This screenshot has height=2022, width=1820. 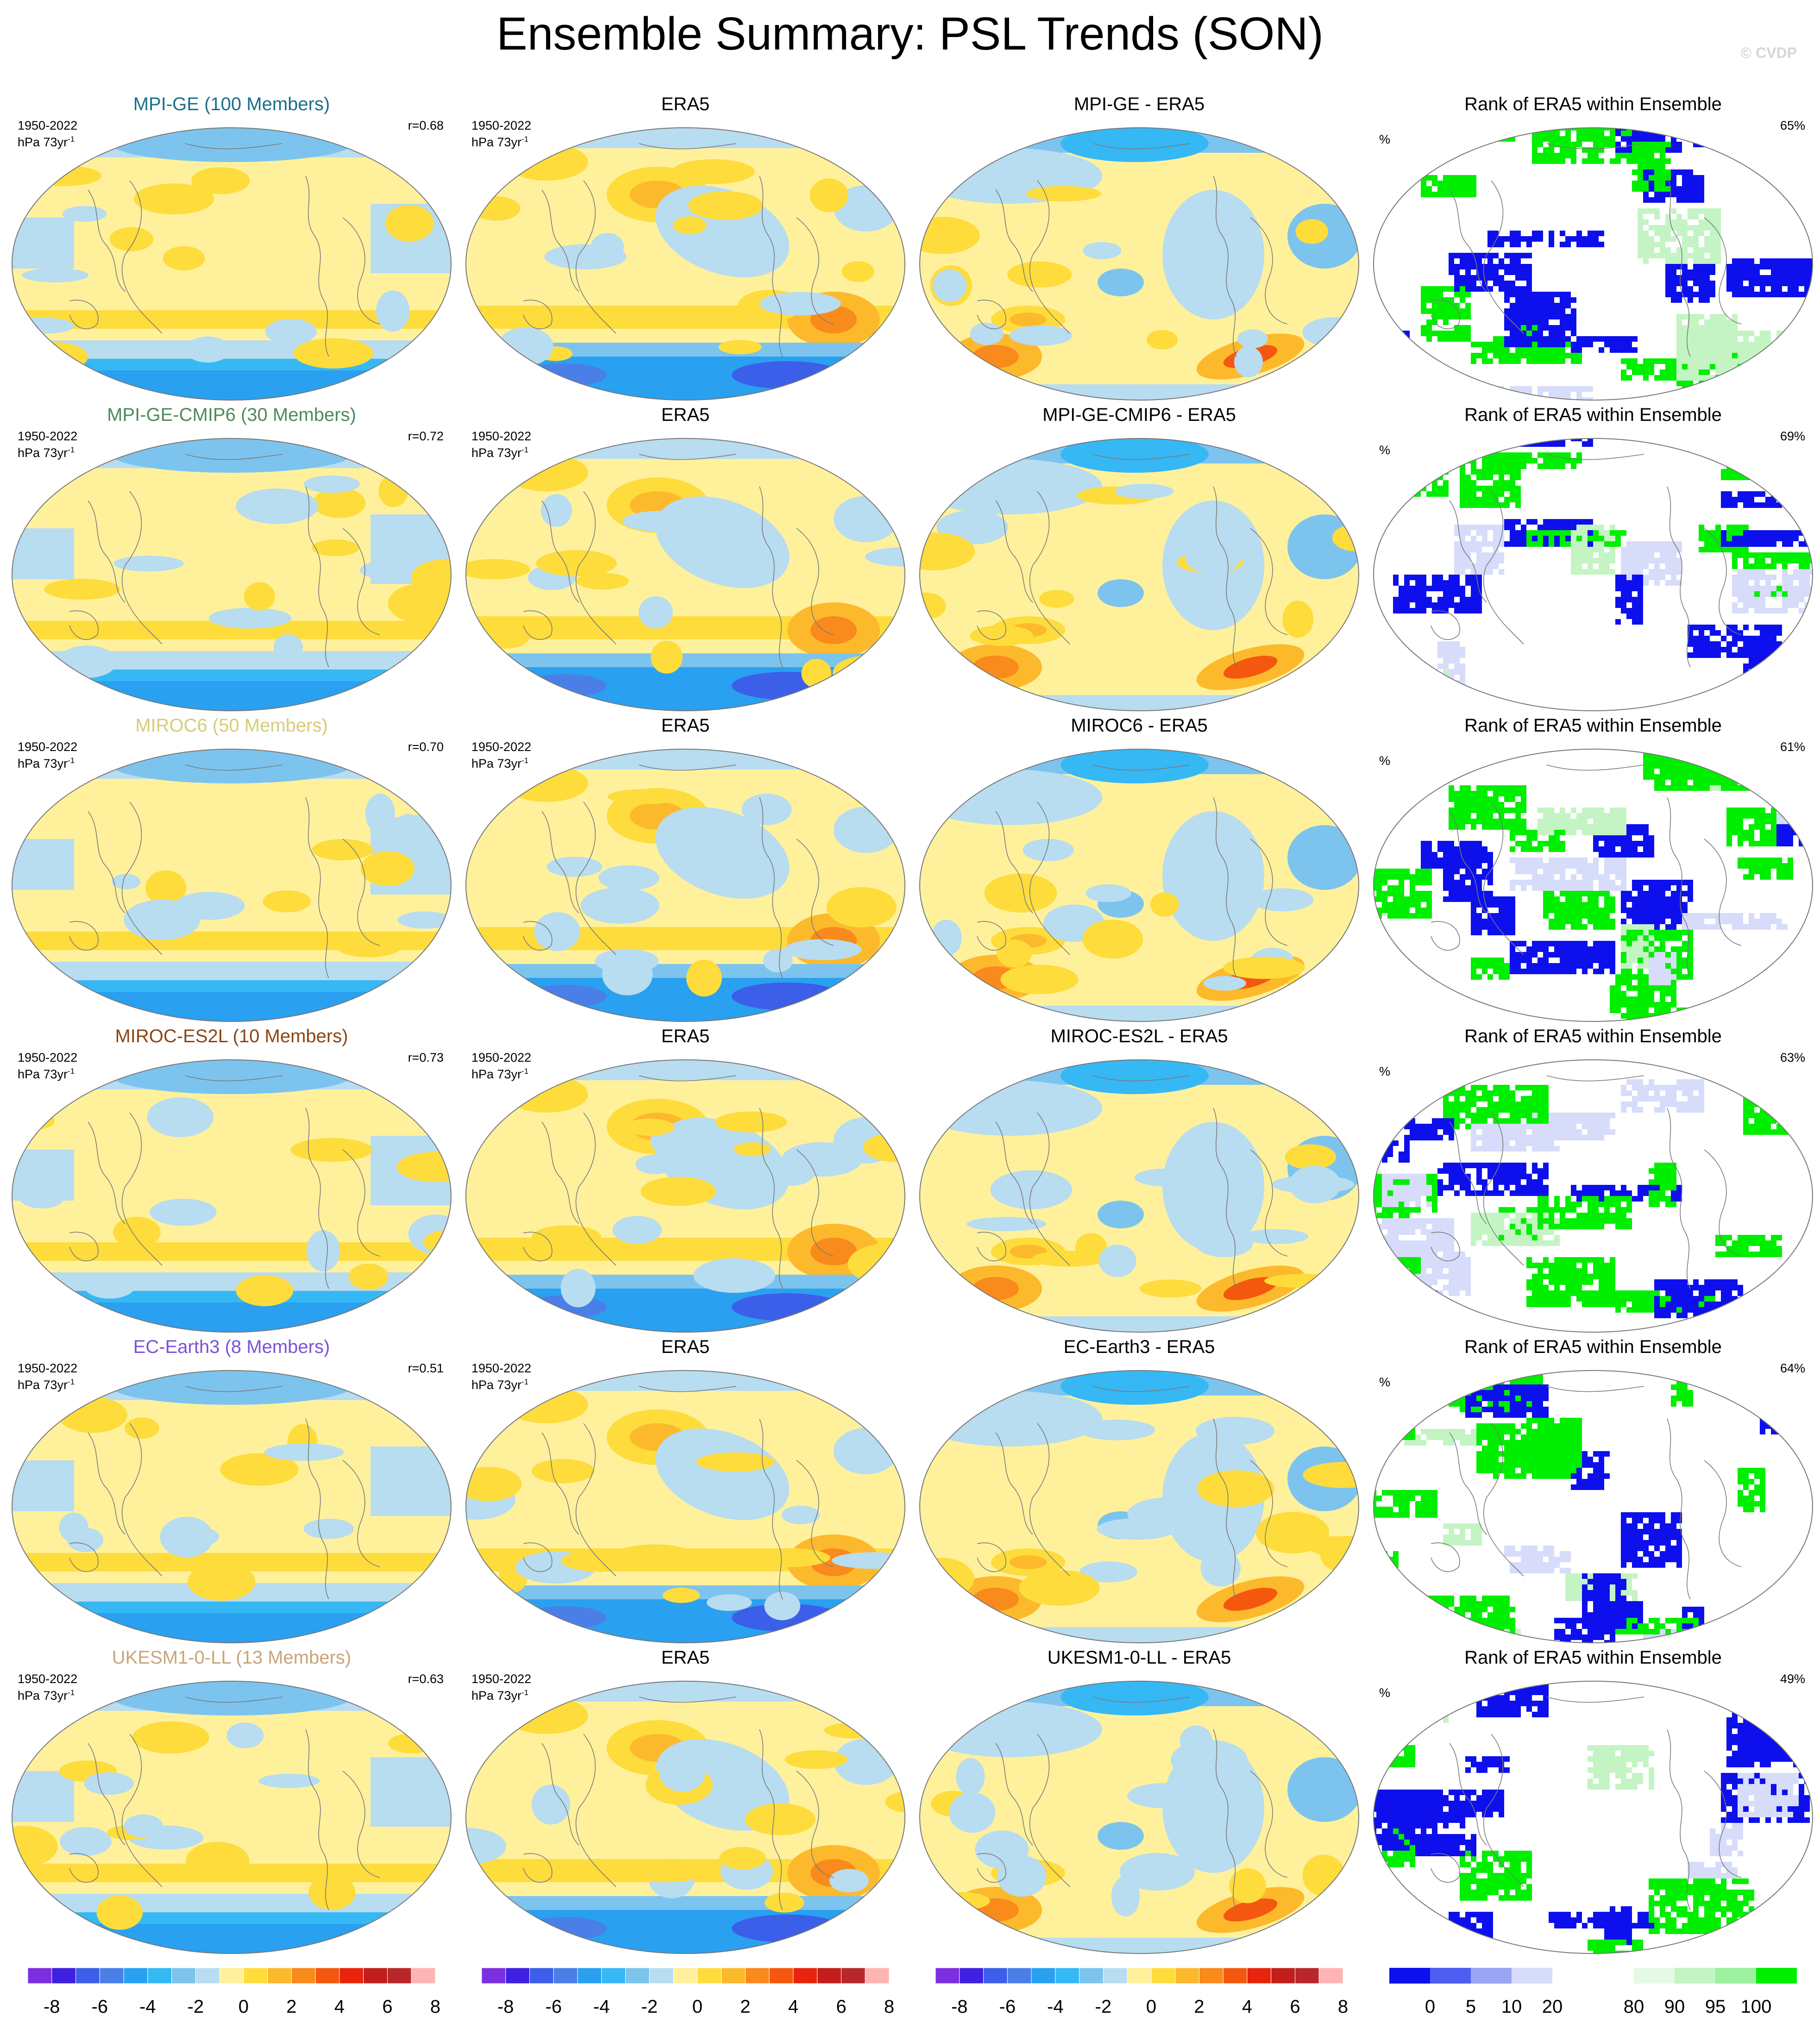 What do you see at coordinates (601, 2007) in the screenshot?
I see `colorbar-tick-label: -4` at bounding box center [601, 2007].